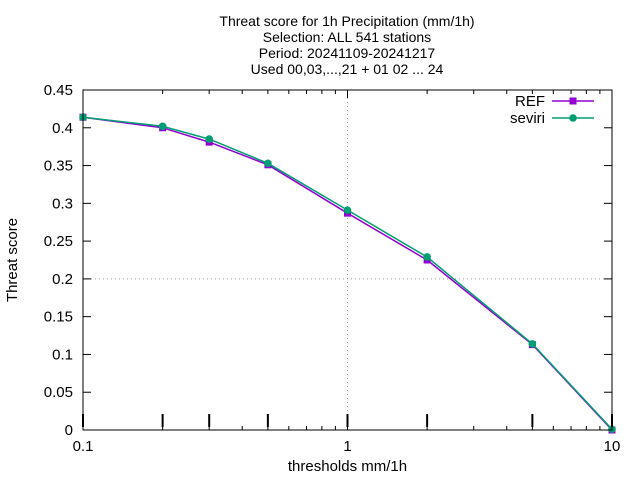 The height and width of the screenshot is (480, 640). Describe the element at coordinates (83, 446) in the screenshot. I see `x-tick-label: 0.1` at that location.